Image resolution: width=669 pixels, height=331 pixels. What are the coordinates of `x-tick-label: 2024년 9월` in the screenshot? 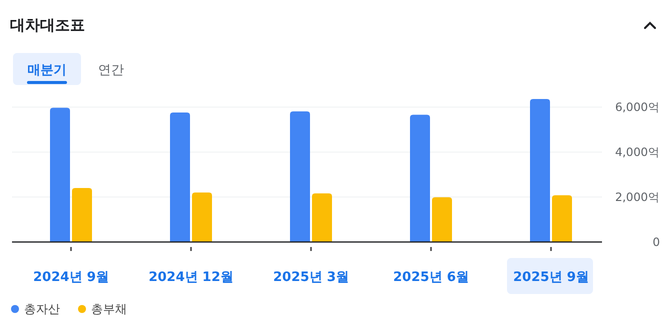 It's located at (71, 277).